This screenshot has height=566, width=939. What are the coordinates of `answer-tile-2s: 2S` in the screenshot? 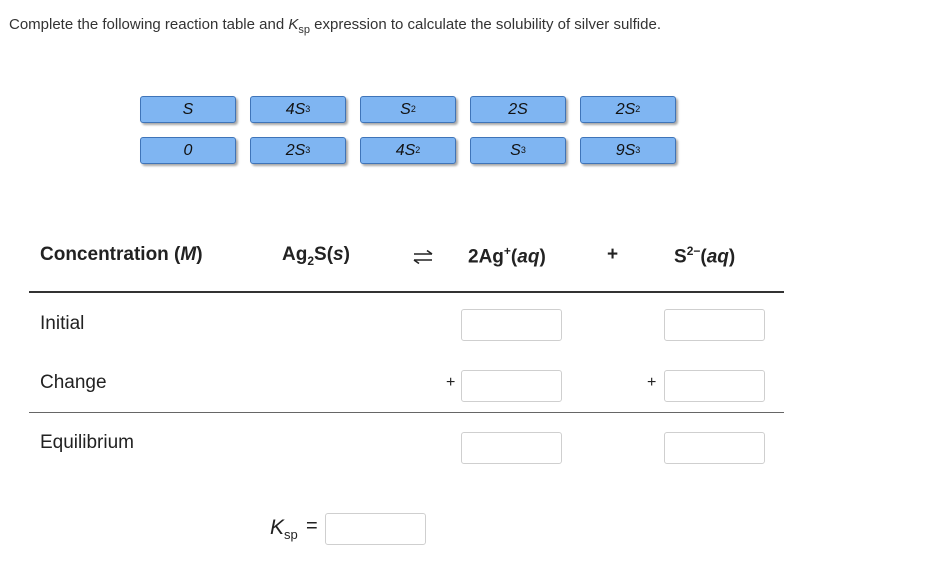 It's located at (518, 109).